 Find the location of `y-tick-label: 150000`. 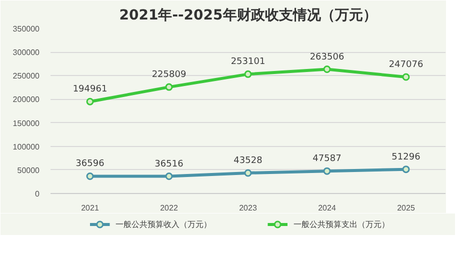

y-tick-label: 150000 is located at coordinates (26, 123).